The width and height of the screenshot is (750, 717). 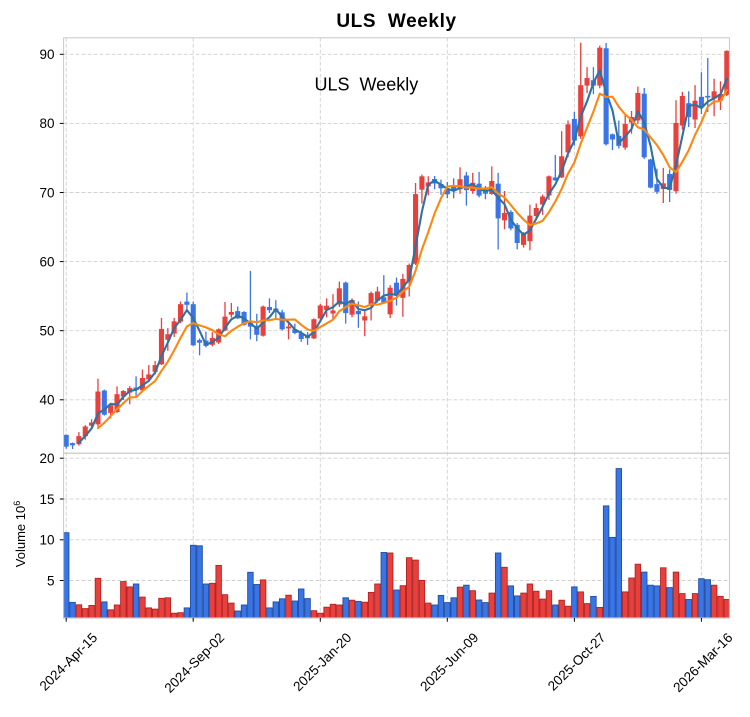 What do you see at coordinates (46, 458) in the screenshot?
I see `svg-text: 20` at bounding box center [46, 458].